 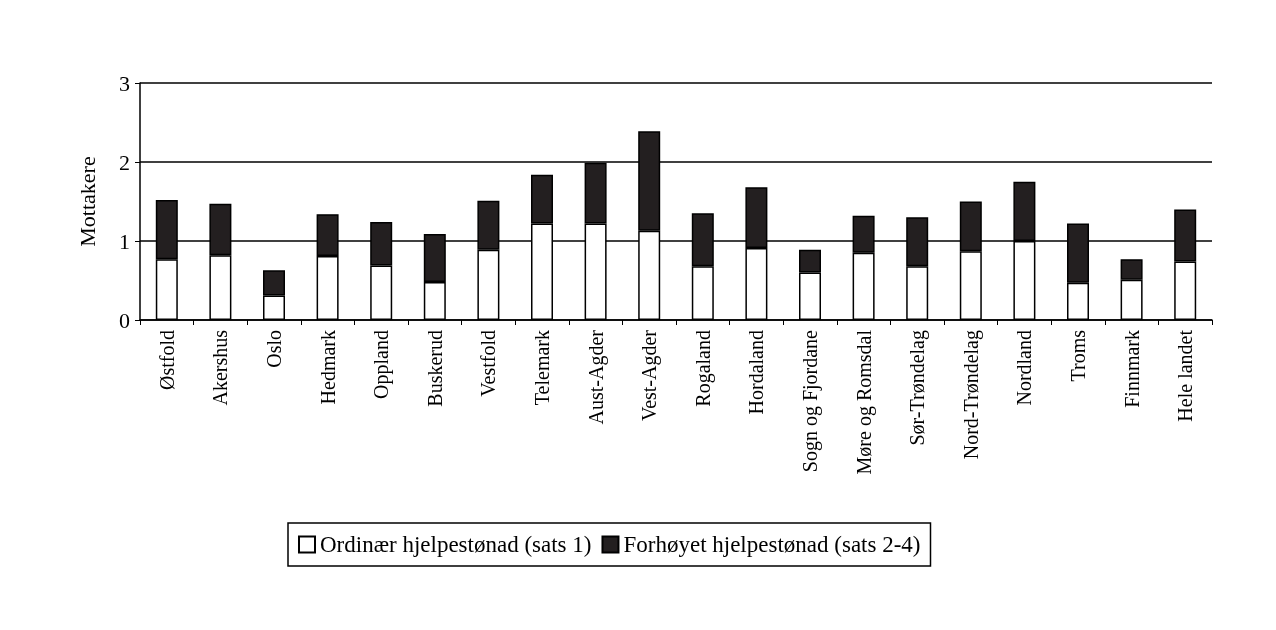 I want to click on x-tick-label: Hordaland, so click(x=756, y=372).